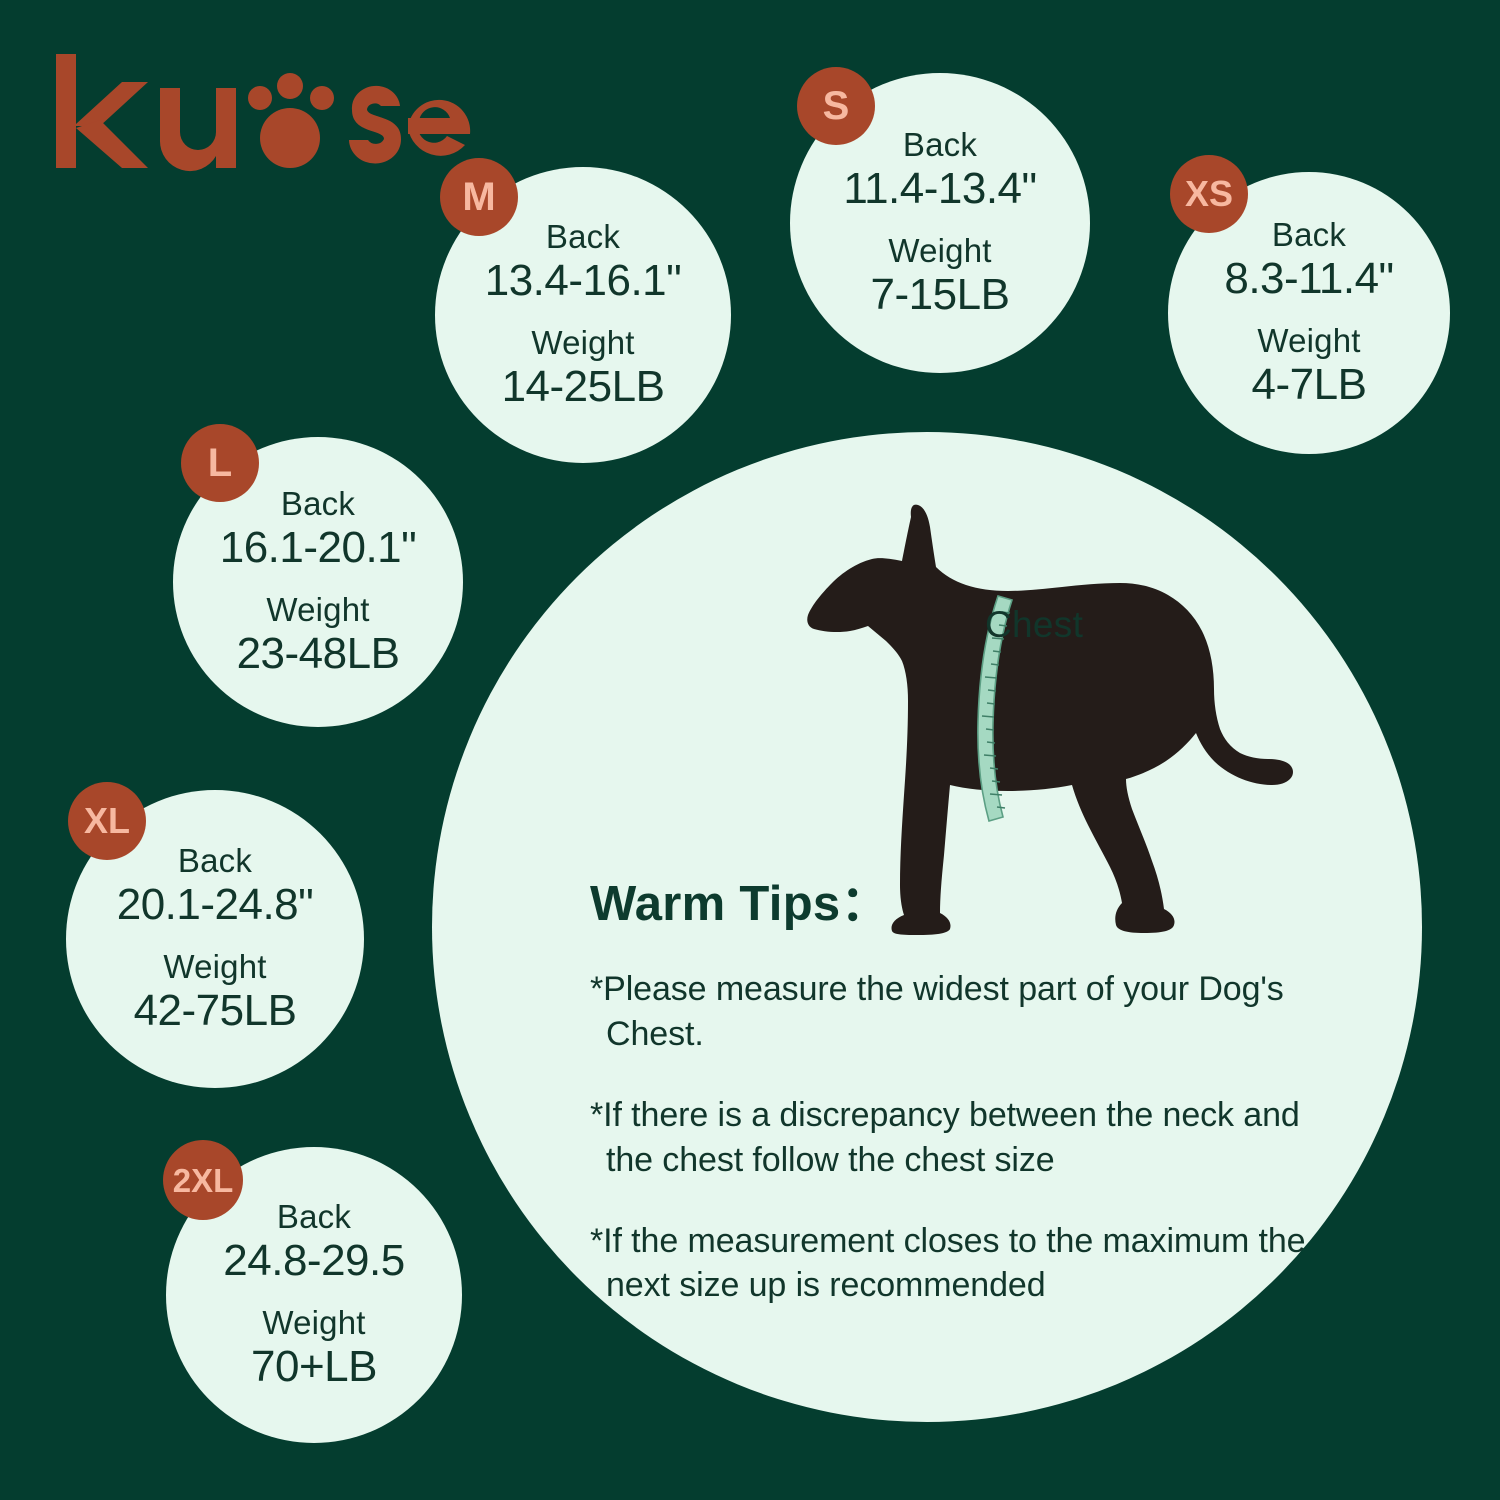 This screenshot has height=1500, width=1500. Describe the element at coordinates (318, 547) in the screenshot. I see `back-value: 16.1-20.1"` at that location.